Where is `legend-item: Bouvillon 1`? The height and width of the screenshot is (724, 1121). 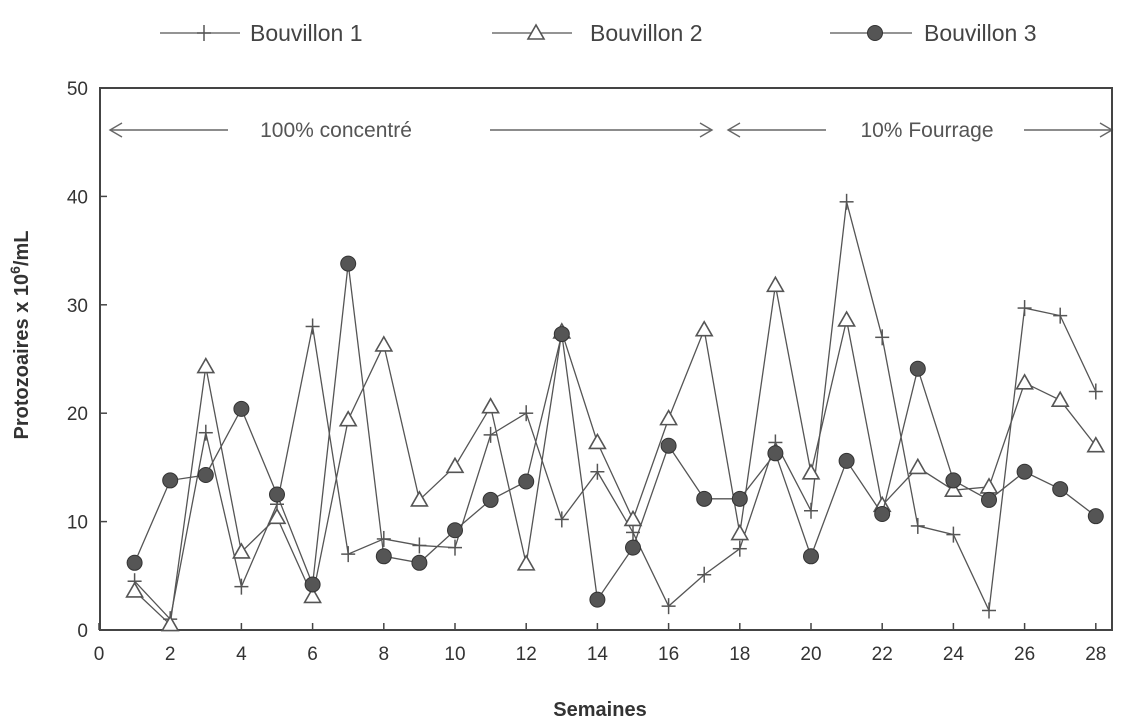
legend-item: Bouvillon 1 is located at coordinates (261, 33).